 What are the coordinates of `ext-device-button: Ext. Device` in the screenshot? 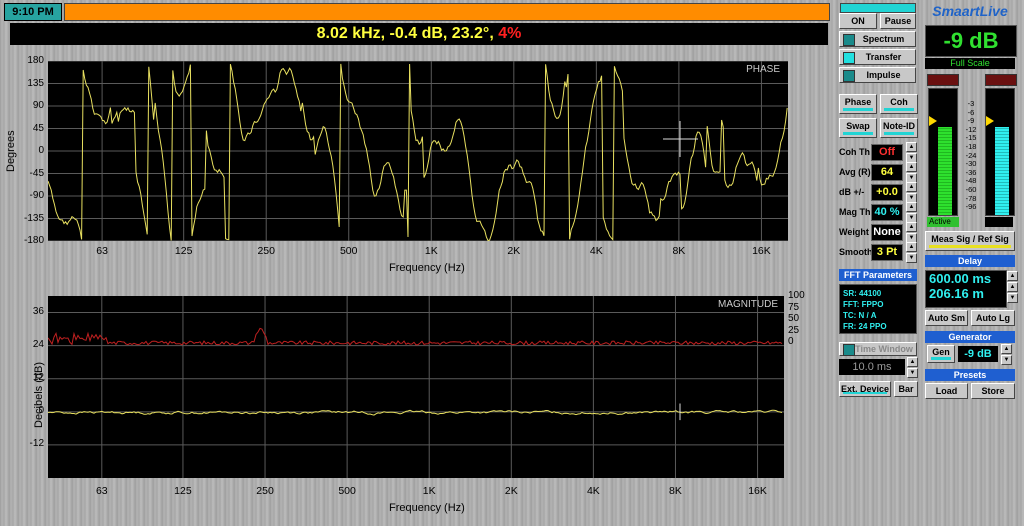 It's located at (865, 389).